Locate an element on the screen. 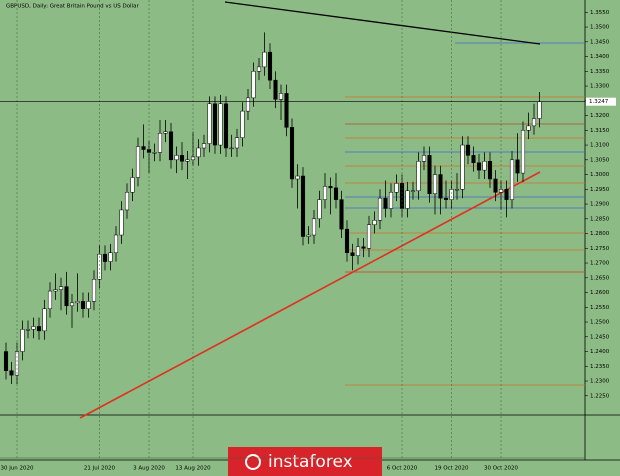 The height and width of the screenshot is (476, 620). y-tick-label: 1.2700 is located at coordinates (600, 264).